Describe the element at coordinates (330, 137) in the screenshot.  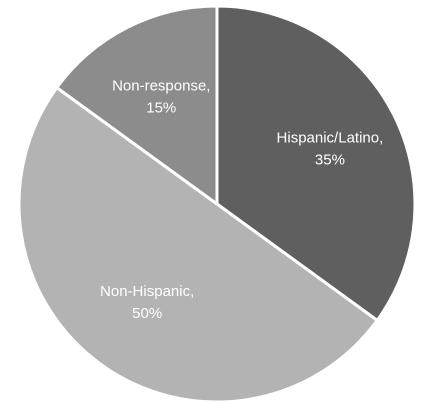
I see `slice-label-name: Hispanic/Latino,` at that location.